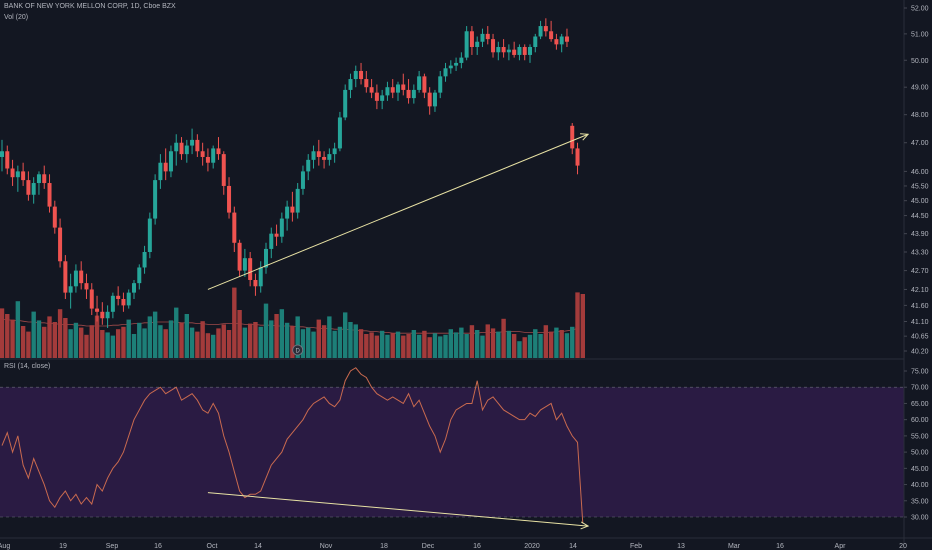 The height and width of the screenshot is (550, 932). What do you see at coordinates (681, 546) in the screenshot?
I see `time-tick-label: 13` at bounding box center [681, 546].